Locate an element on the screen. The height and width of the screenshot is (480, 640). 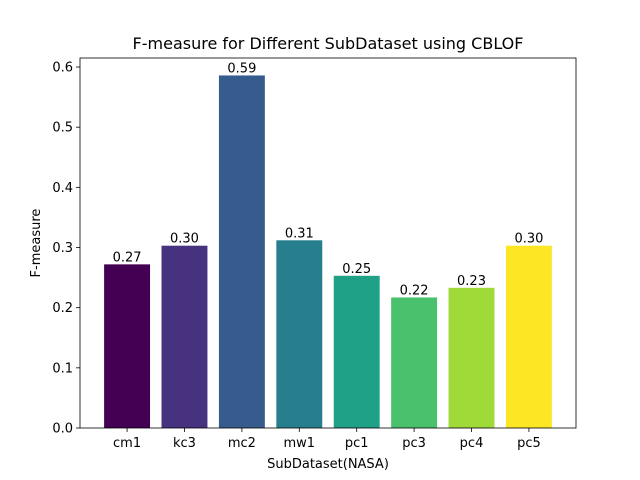
y-tick-label: 0.5 is located at coordinates (62, 128).